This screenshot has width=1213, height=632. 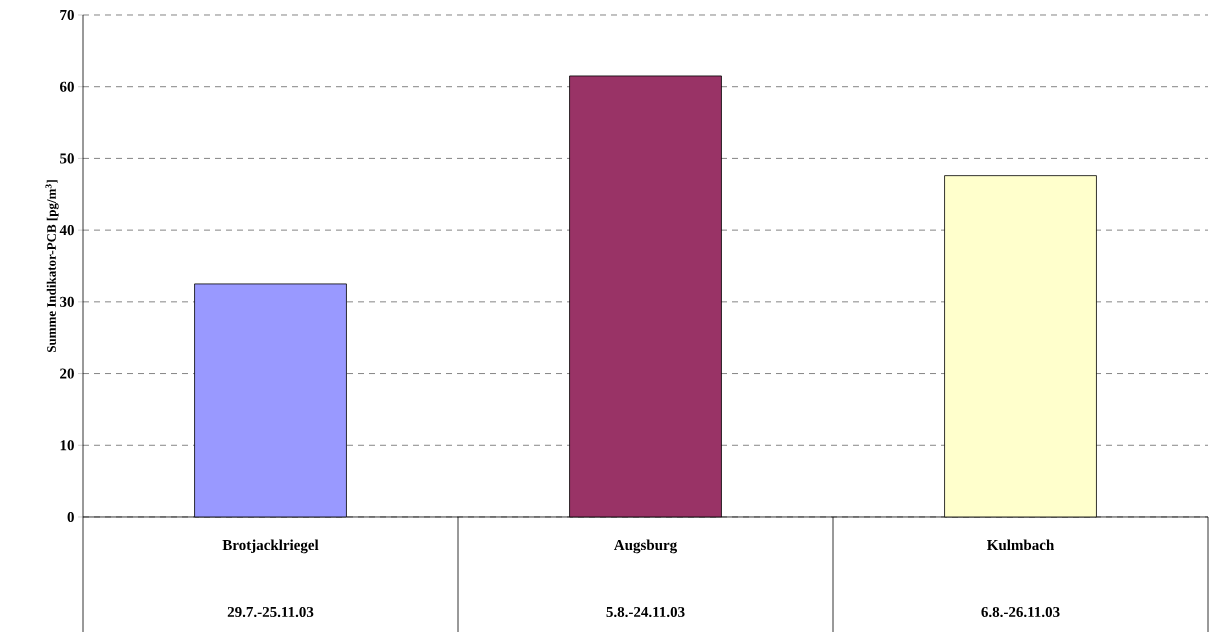 I want to click on y-tick-label: 20, so click(x=67, y=373).